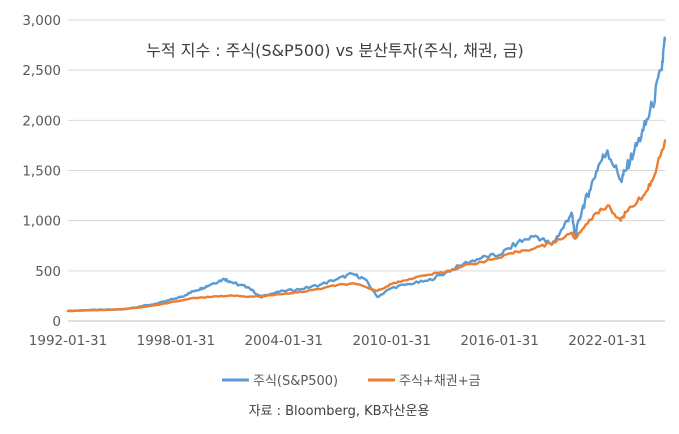 The height and width of the screenshot is (434, 679). What do you see at coordinates (607, 341) in the screenshot?
I see `x-tick-label: 2022-01-31` at bounding box center [607, 341].